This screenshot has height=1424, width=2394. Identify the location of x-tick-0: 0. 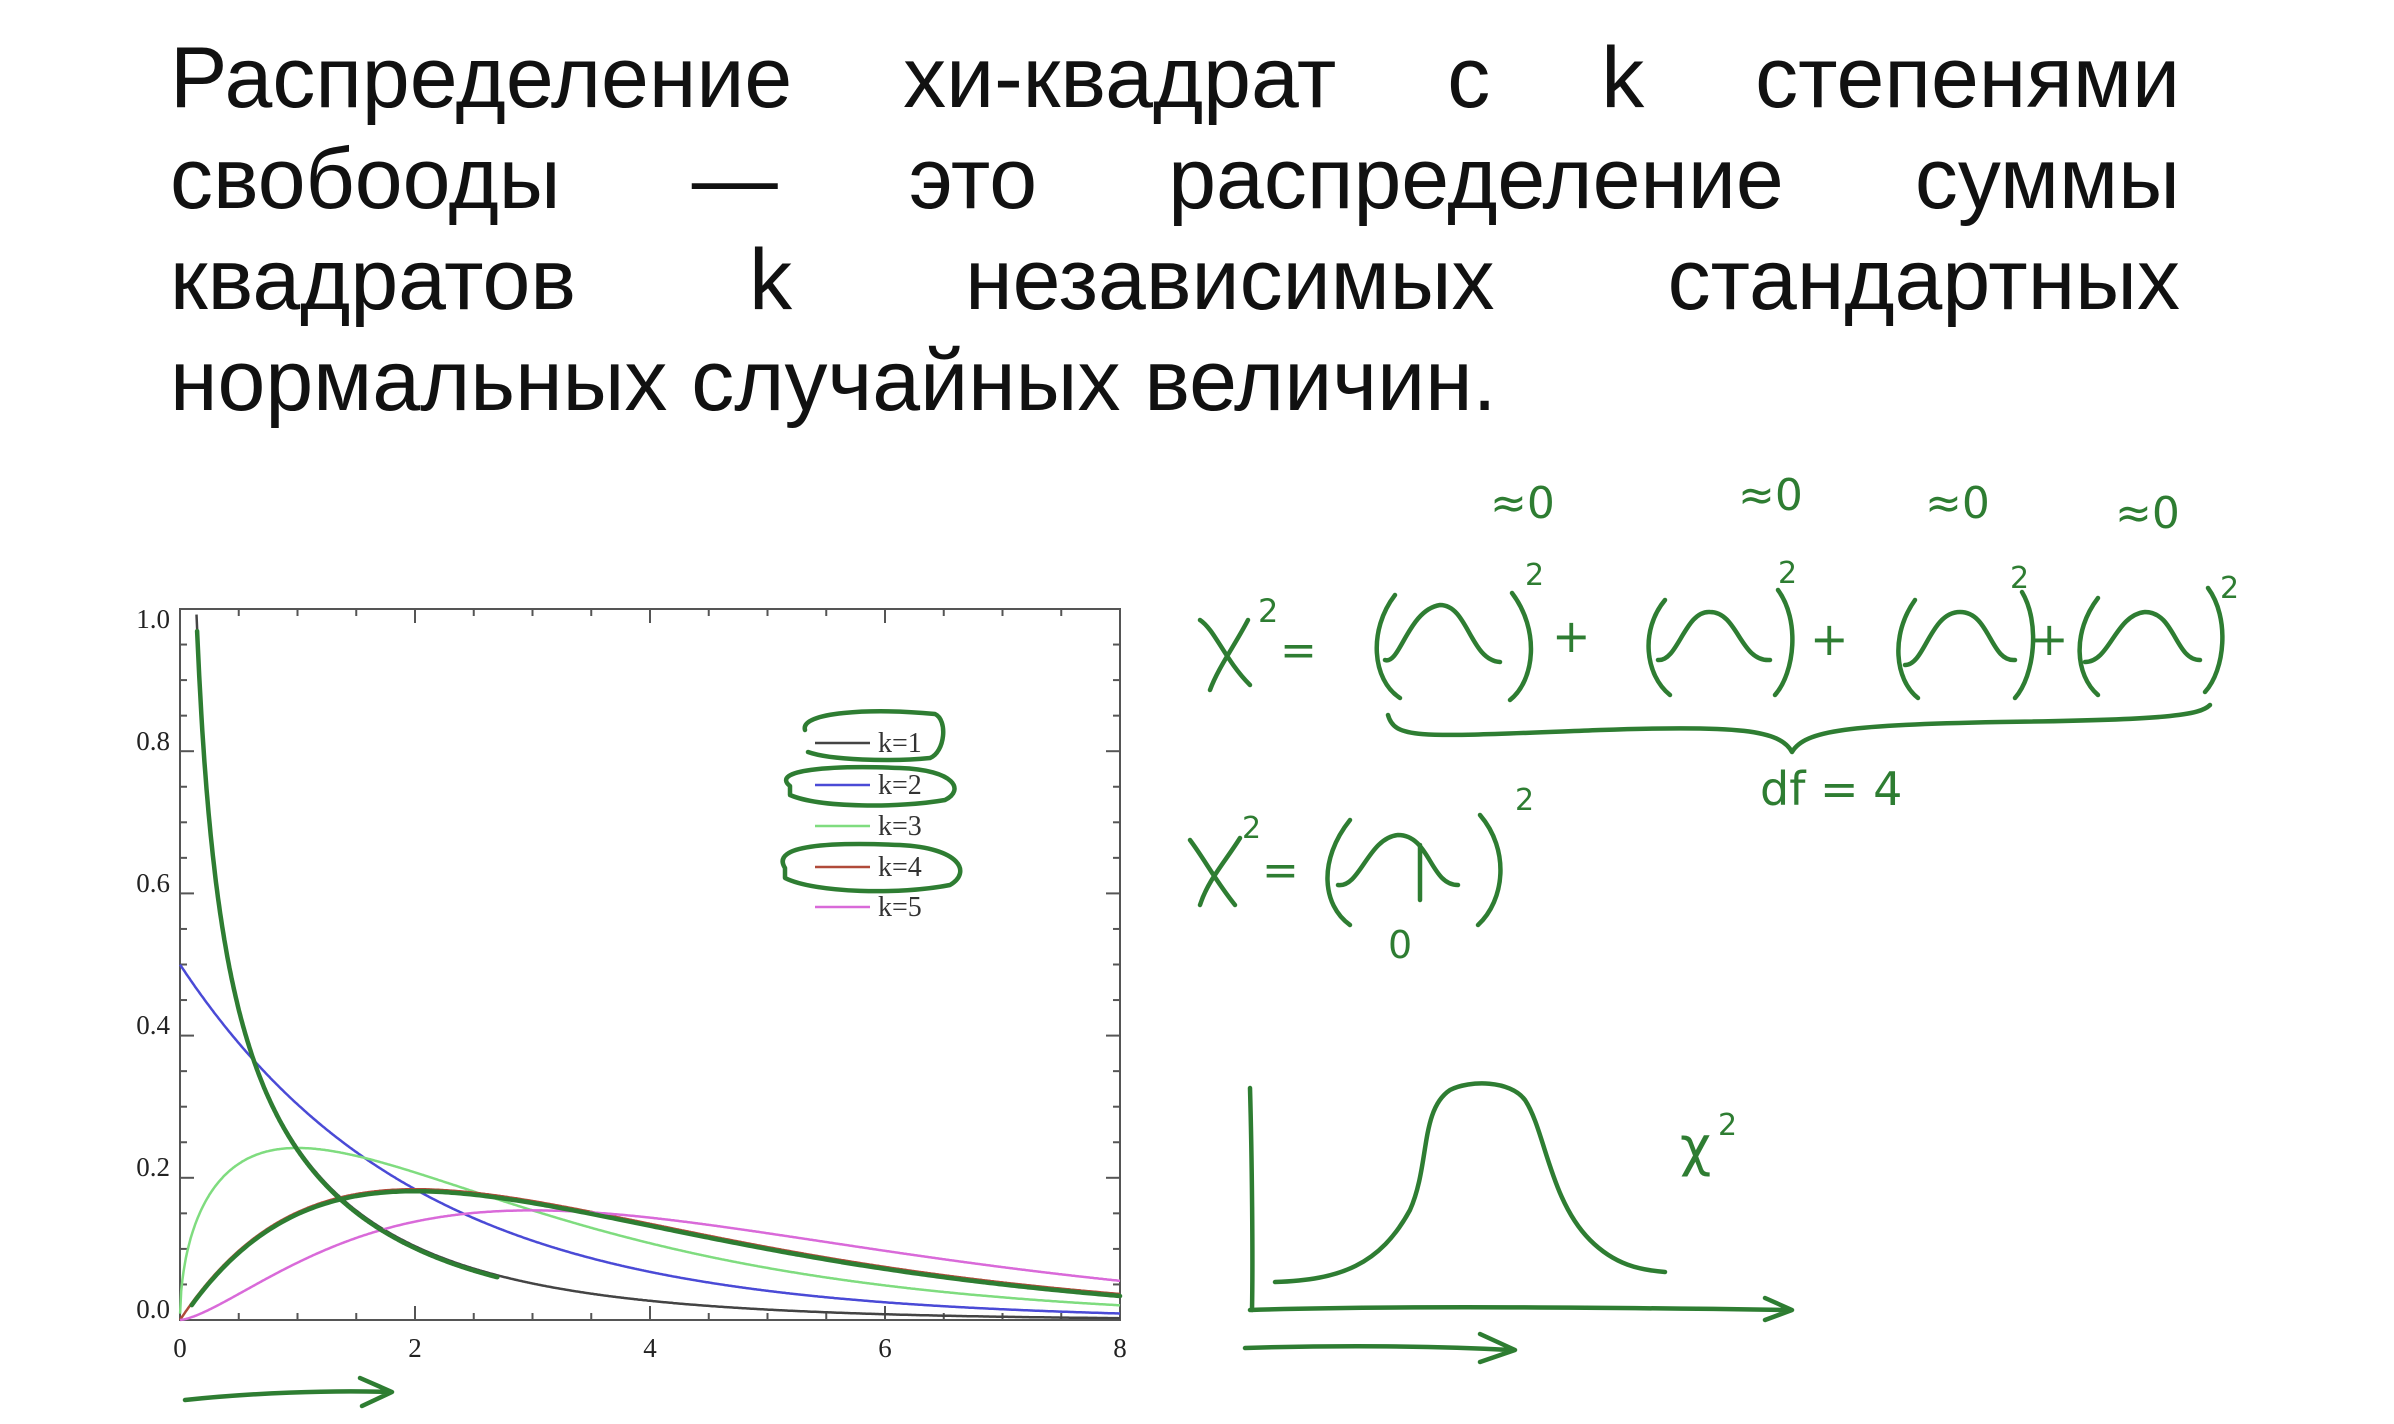
(180, 1348).